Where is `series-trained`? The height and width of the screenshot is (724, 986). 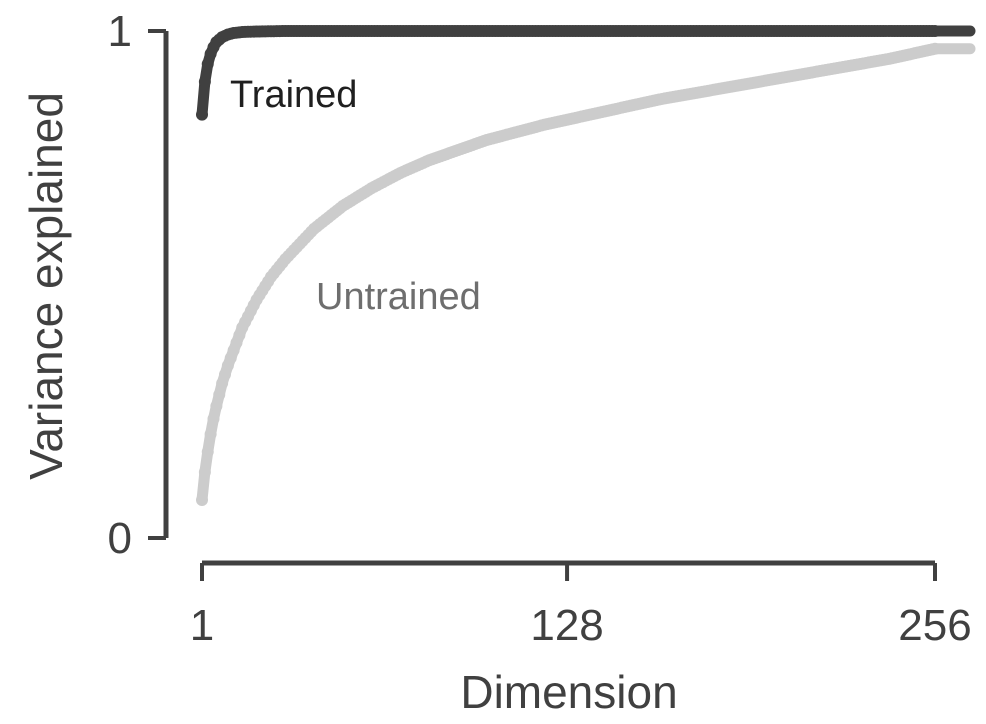 series-trained is located at coordinates (586, 73).